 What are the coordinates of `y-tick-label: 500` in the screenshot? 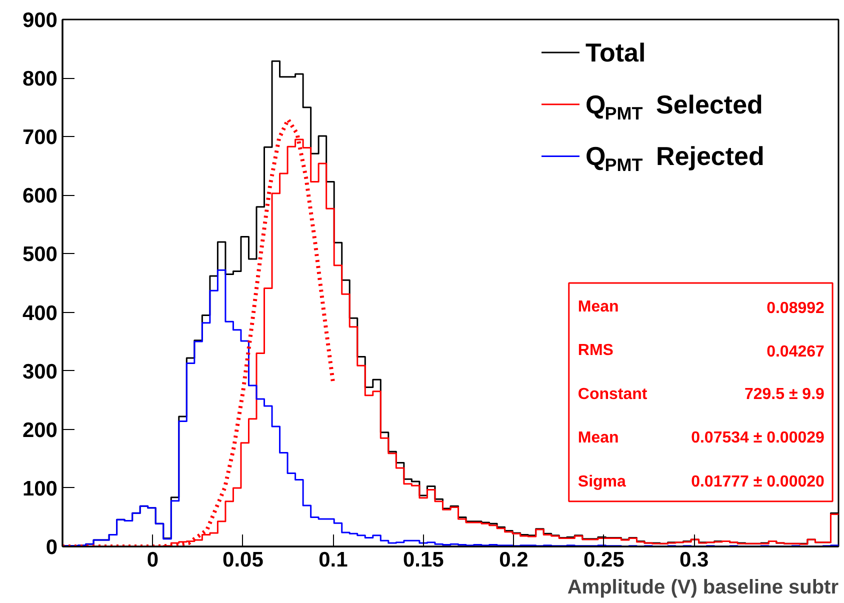 It's located at (40, 254).